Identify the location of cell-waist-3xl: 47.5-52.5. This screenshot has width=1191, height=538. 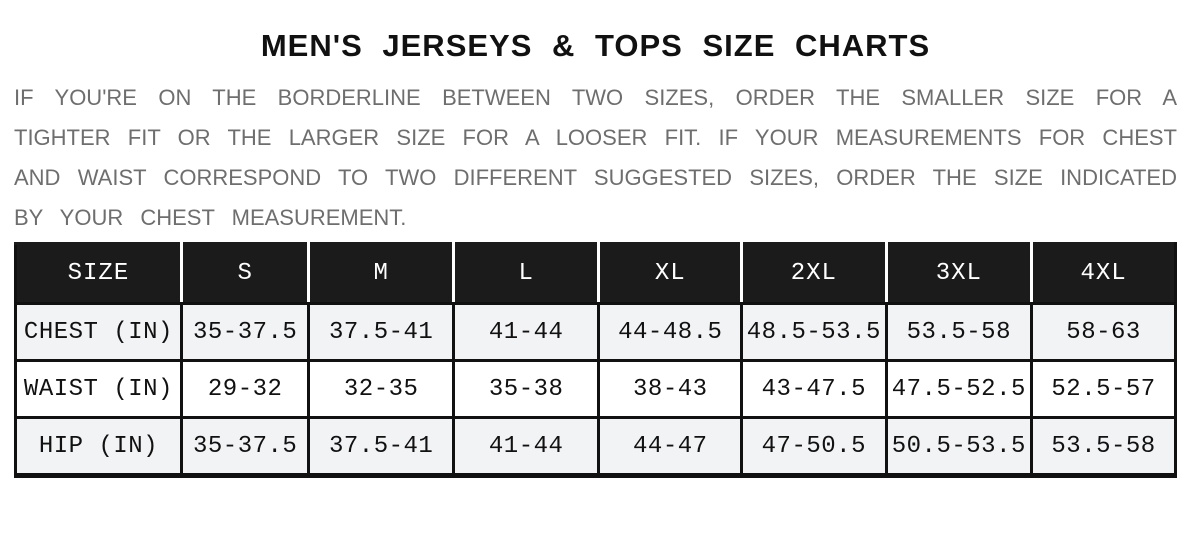
(959, 389).